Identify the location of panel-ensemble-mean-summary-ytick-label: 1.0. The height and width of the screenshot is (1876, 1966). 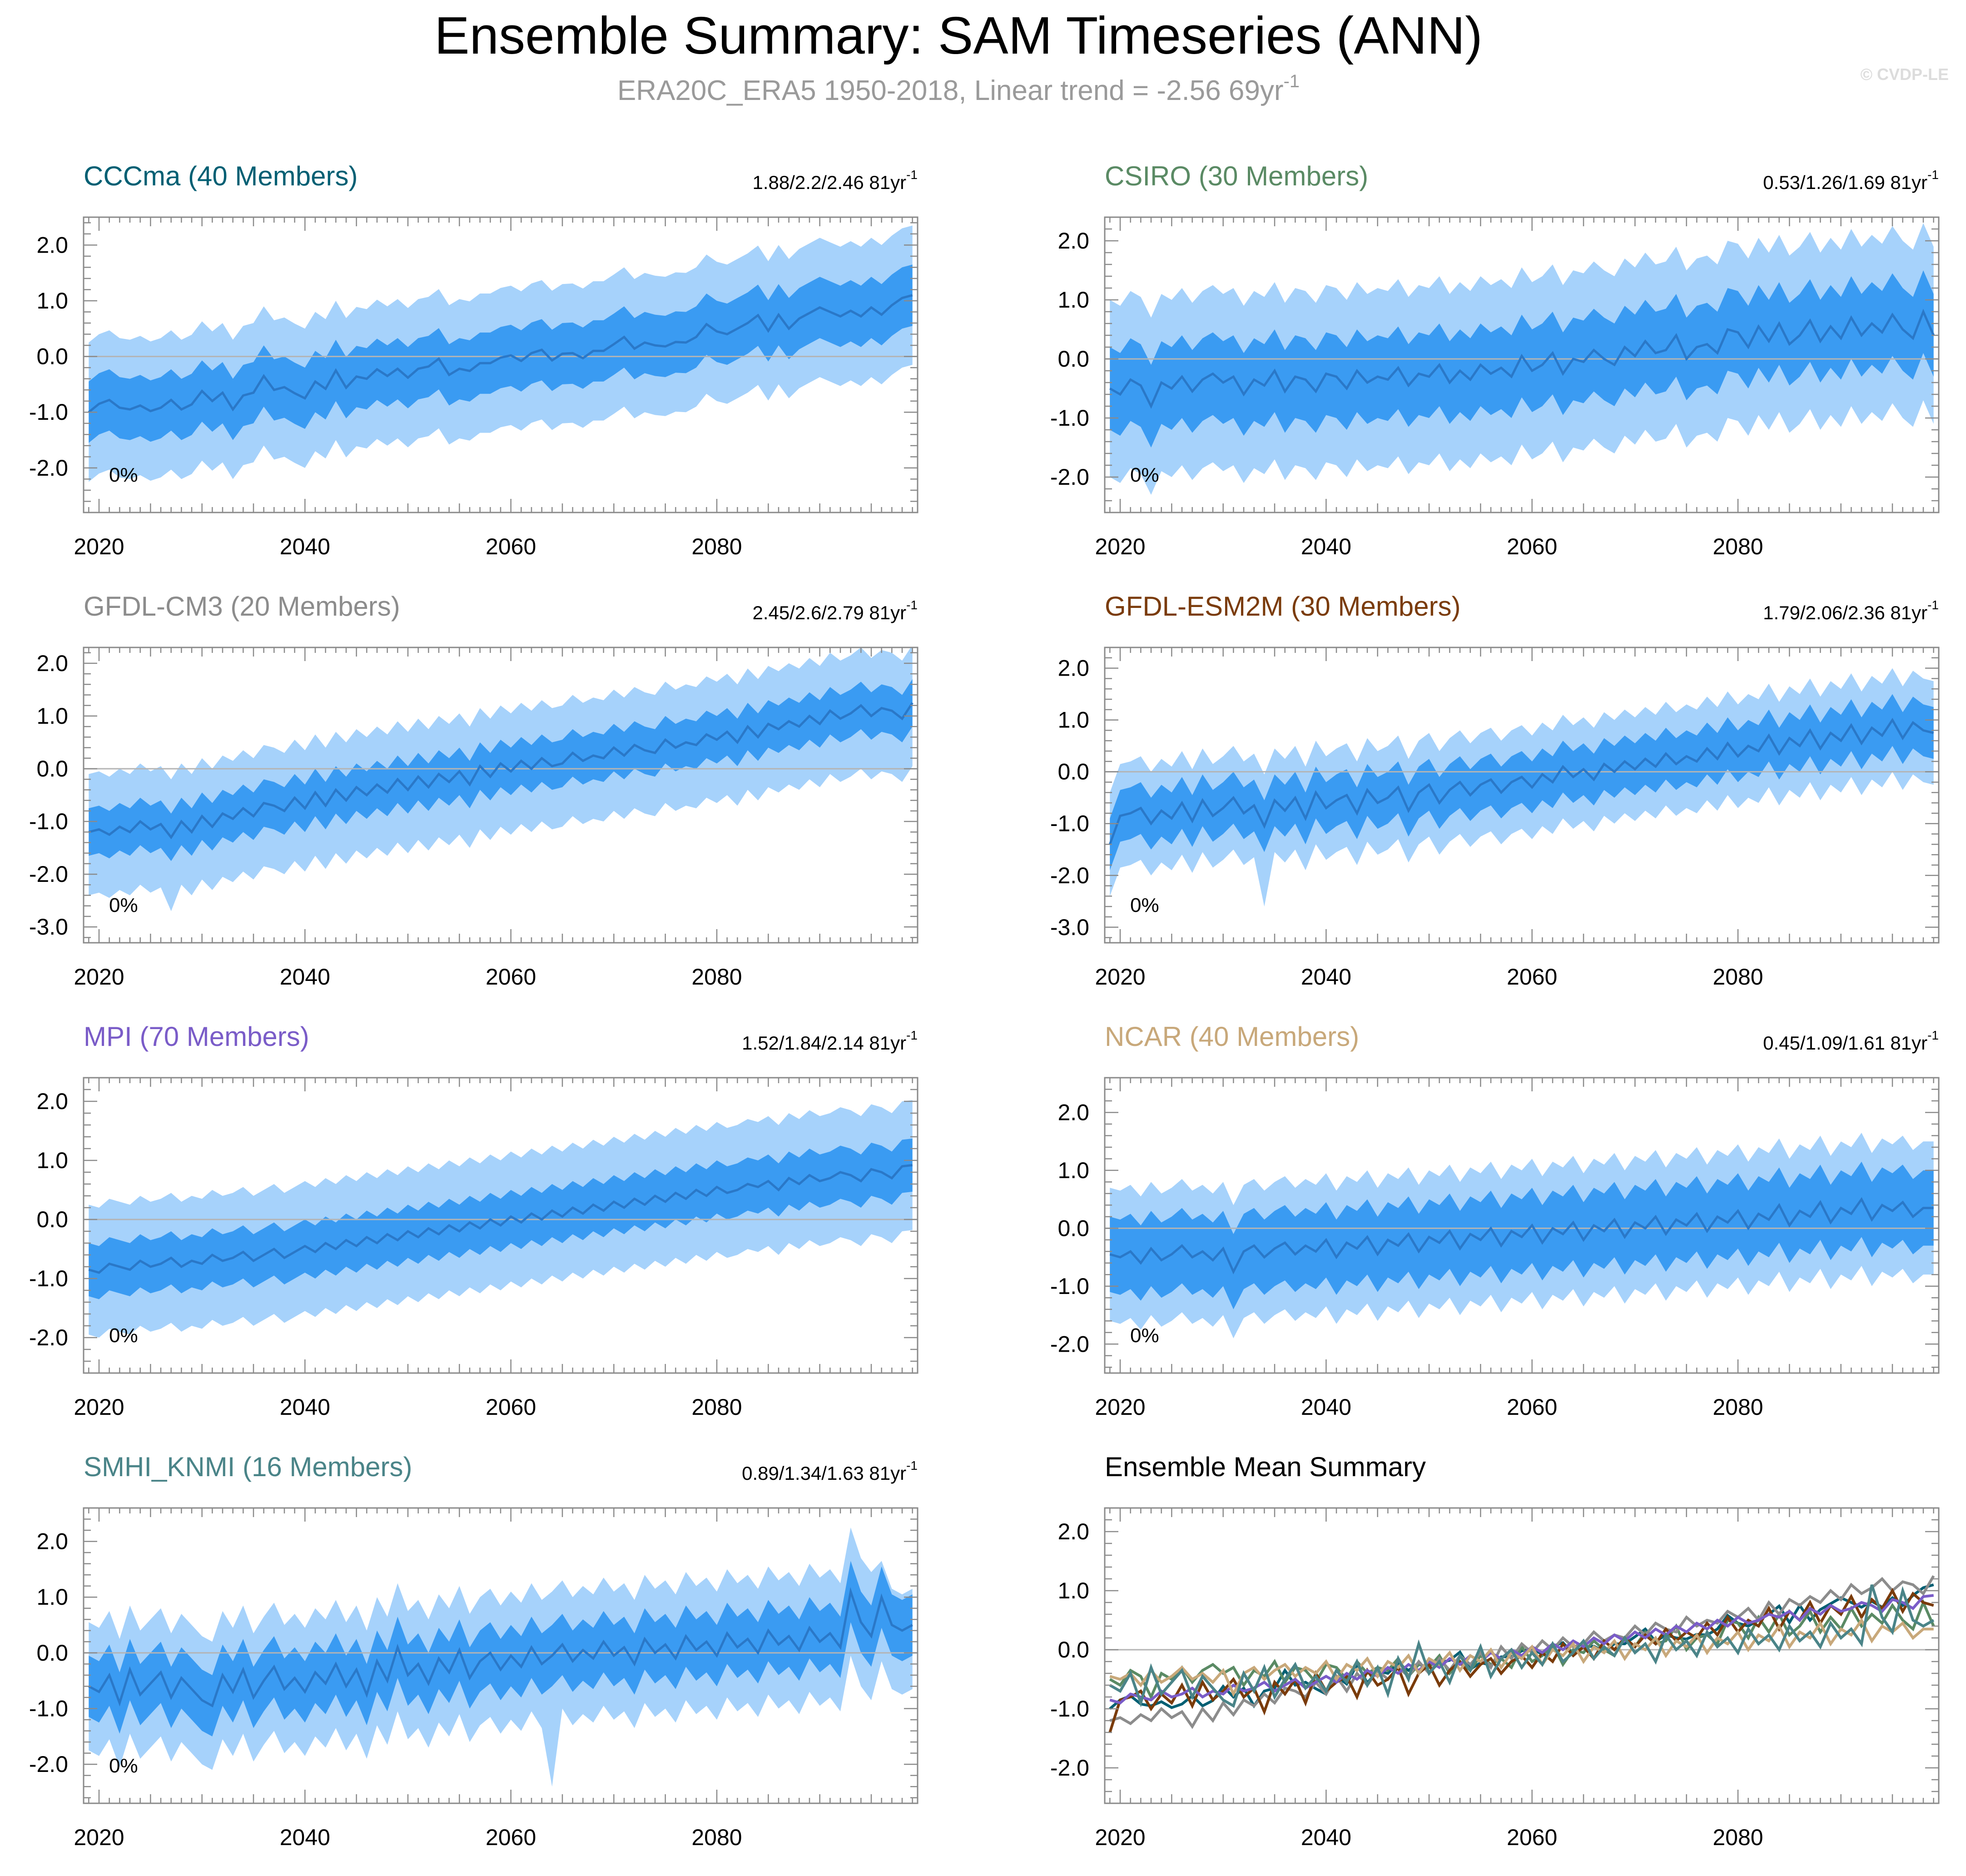
(1073, 1591).